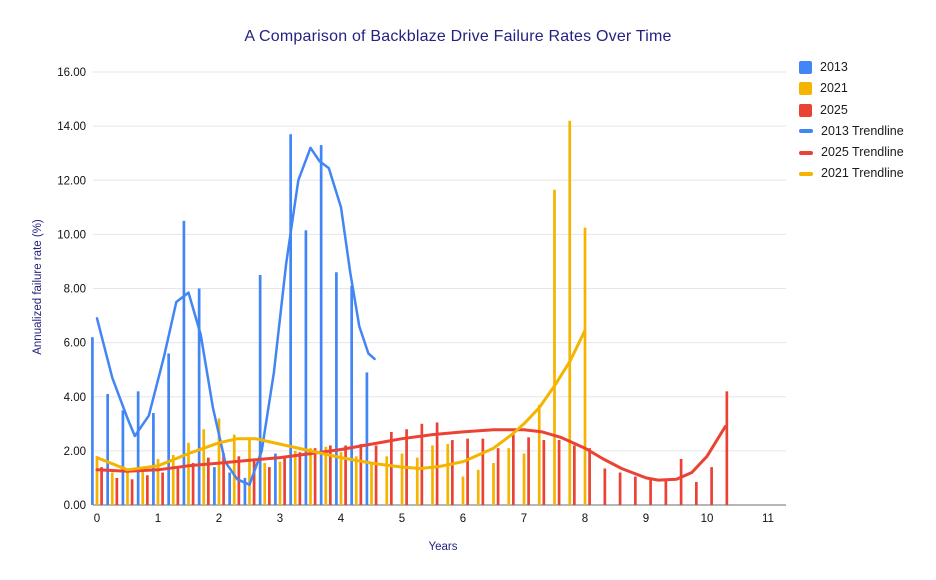 The height and width of the screenshot is (580, 936). I want to click on legend-item-2013: 2013, so click(851, 67).